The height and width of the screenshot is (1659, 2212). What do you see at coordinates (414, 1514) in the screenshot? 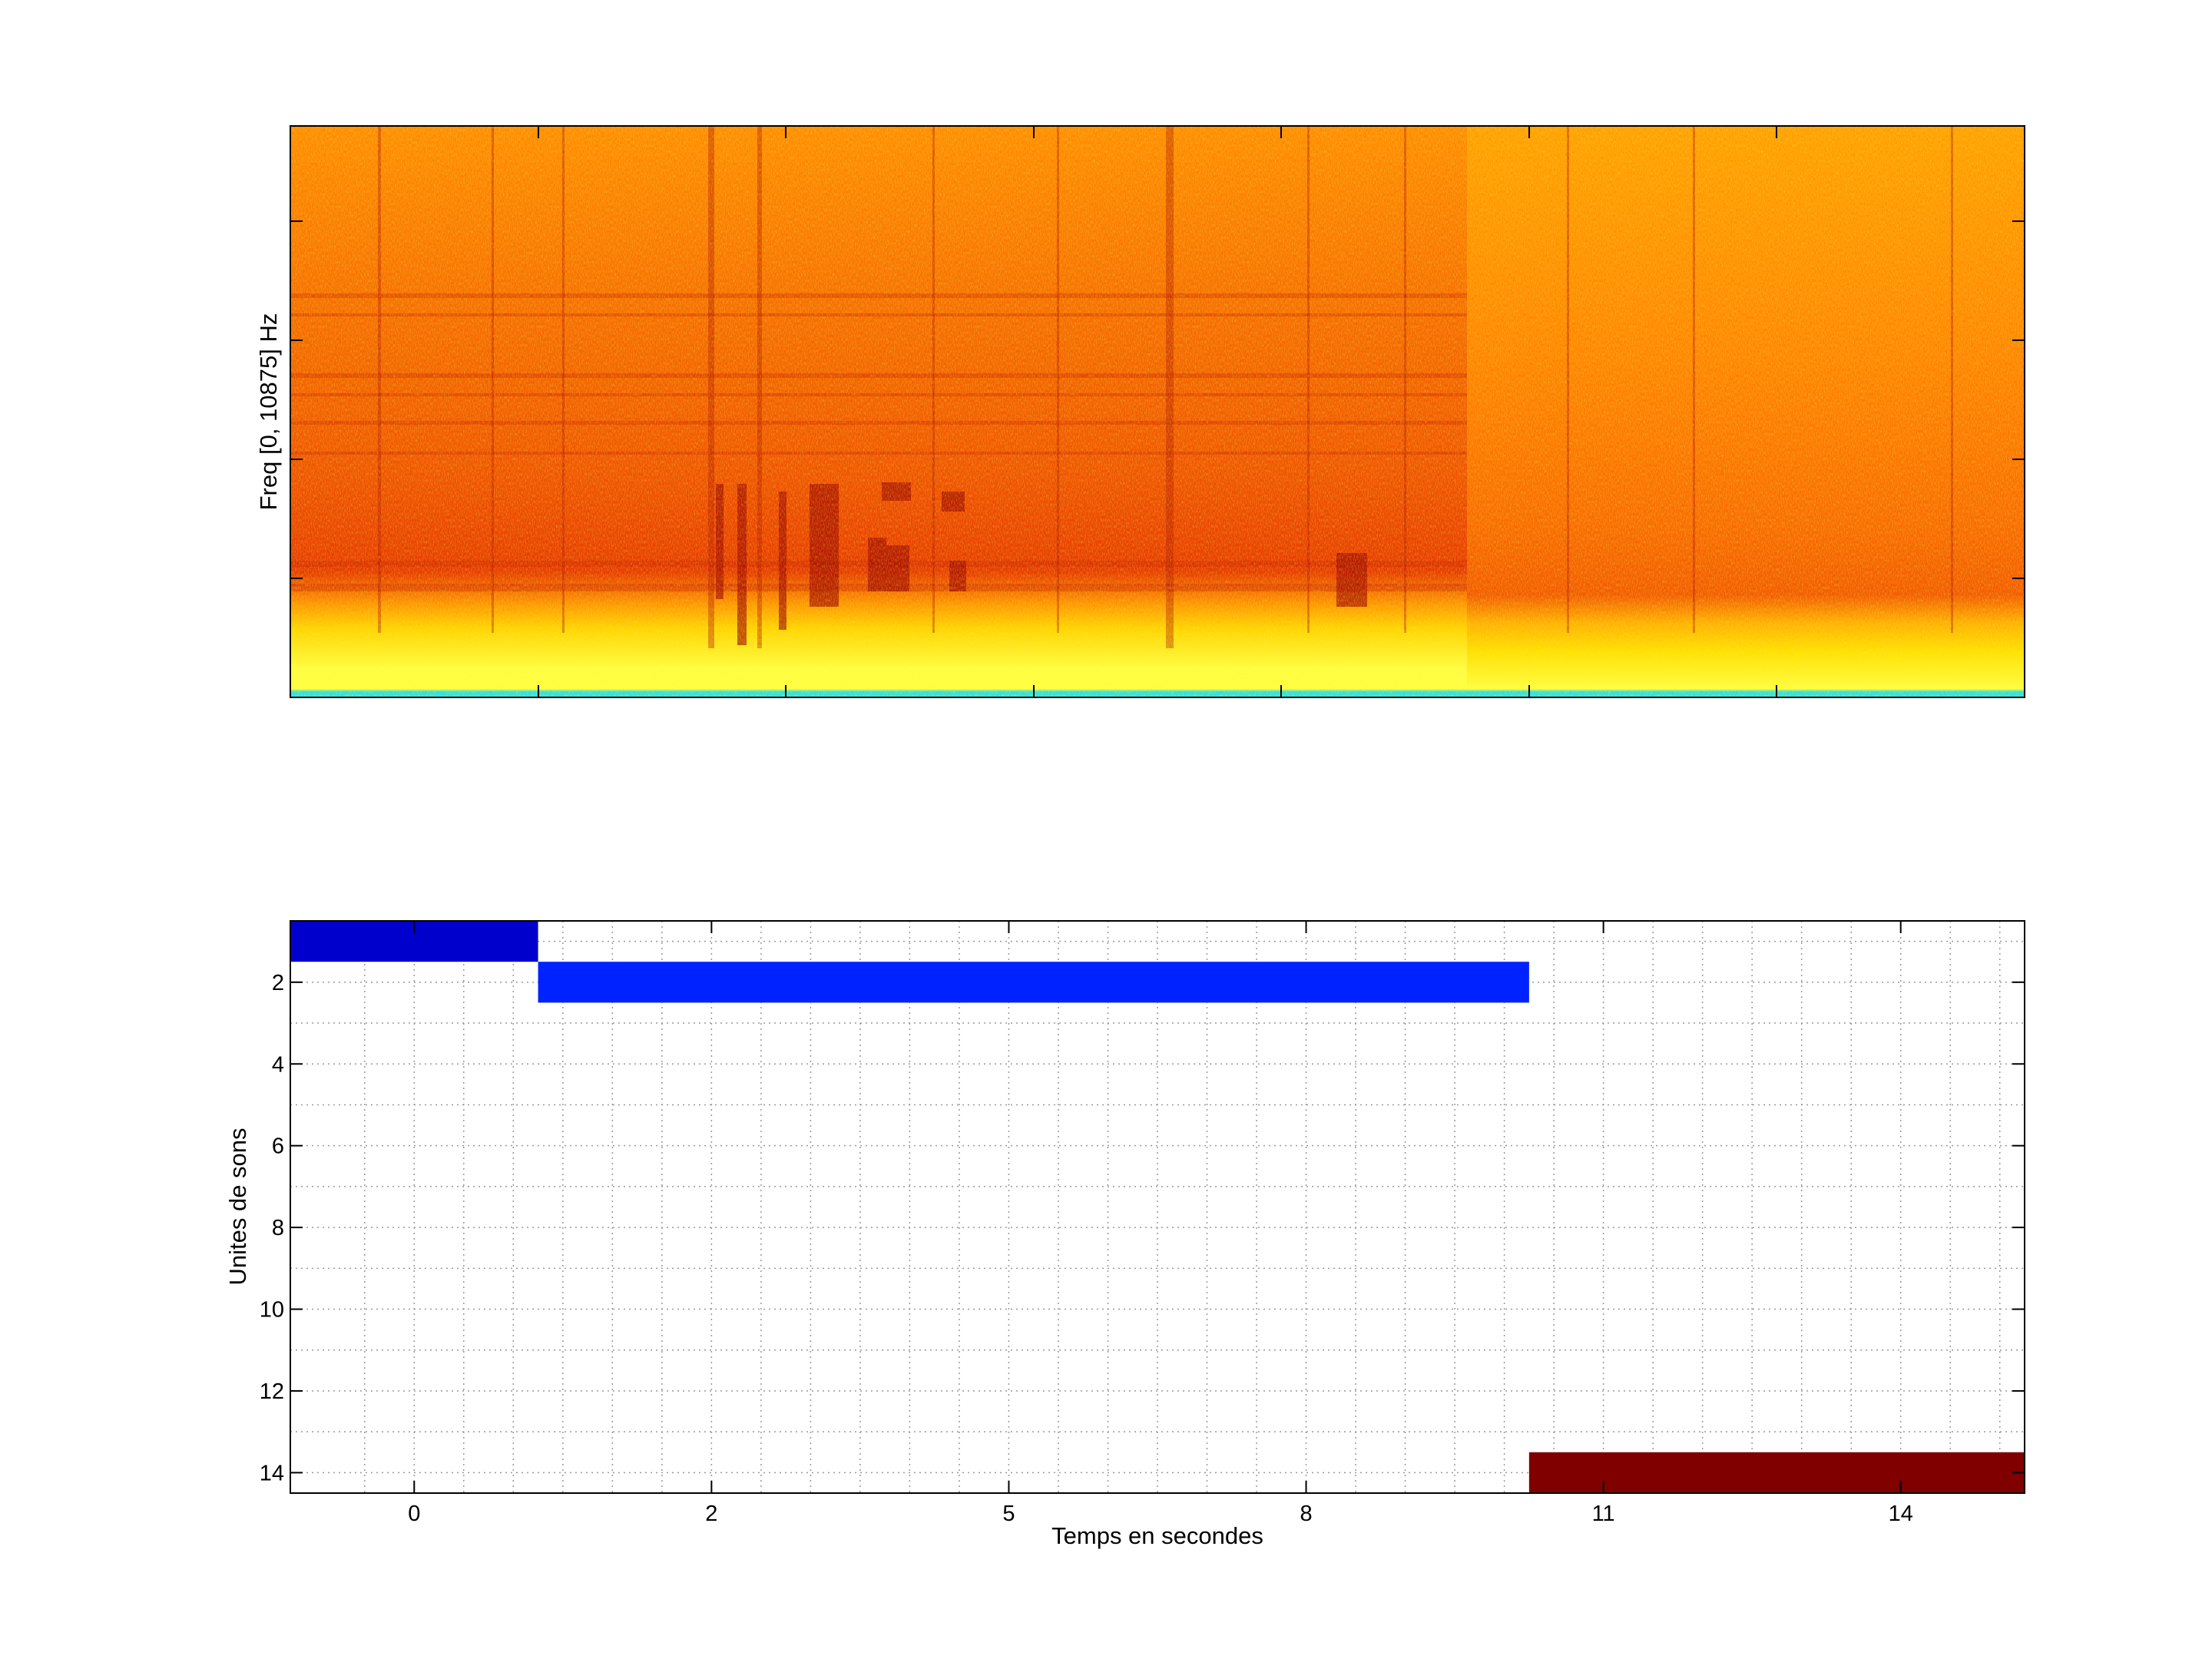
I see `xtick-label: 0` at bounding box center [414, 1514].